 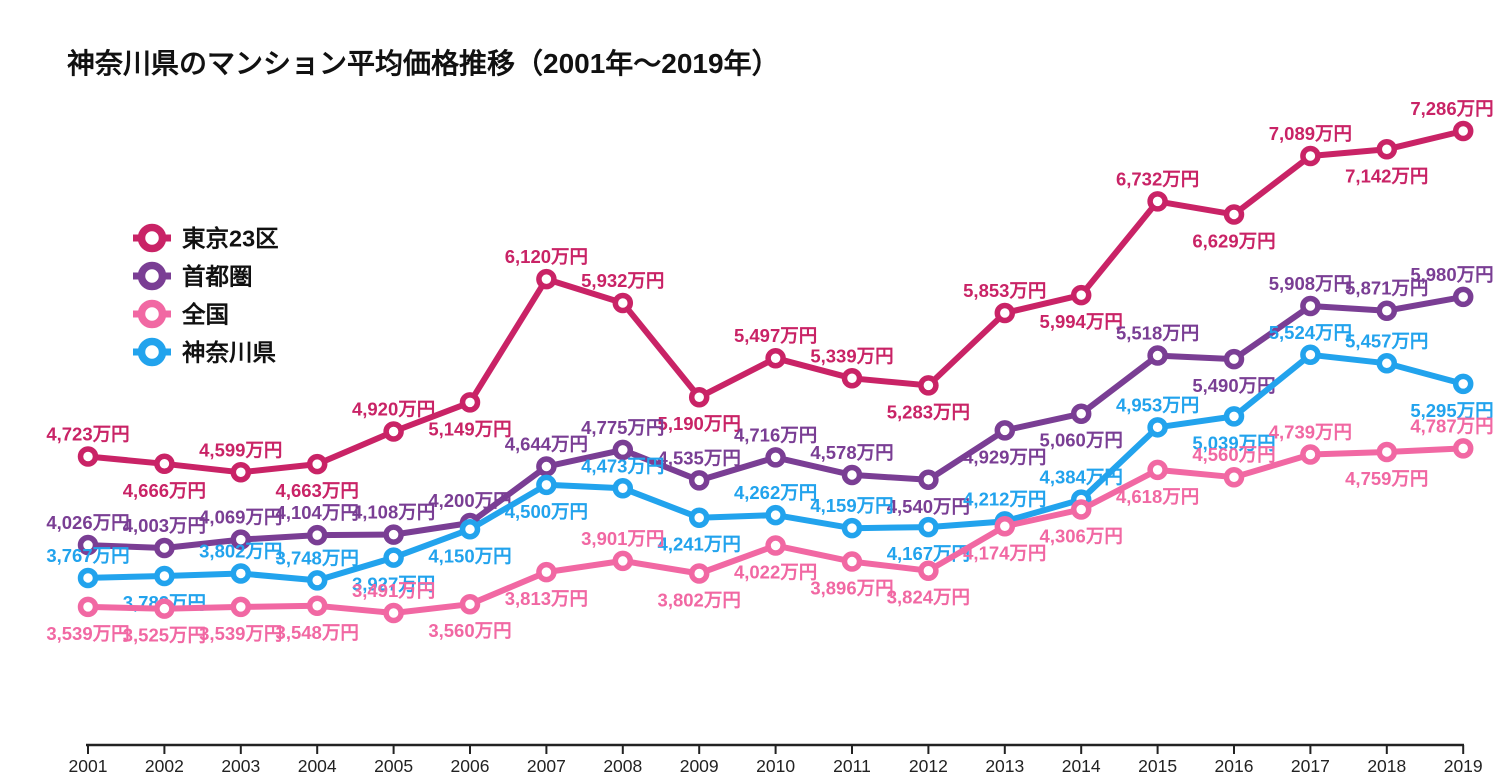 What do you see at coordinates (317, 512) in the screenshot?
I see `data-point-value-label: 4,104万円` at bounding box center [317, 512].